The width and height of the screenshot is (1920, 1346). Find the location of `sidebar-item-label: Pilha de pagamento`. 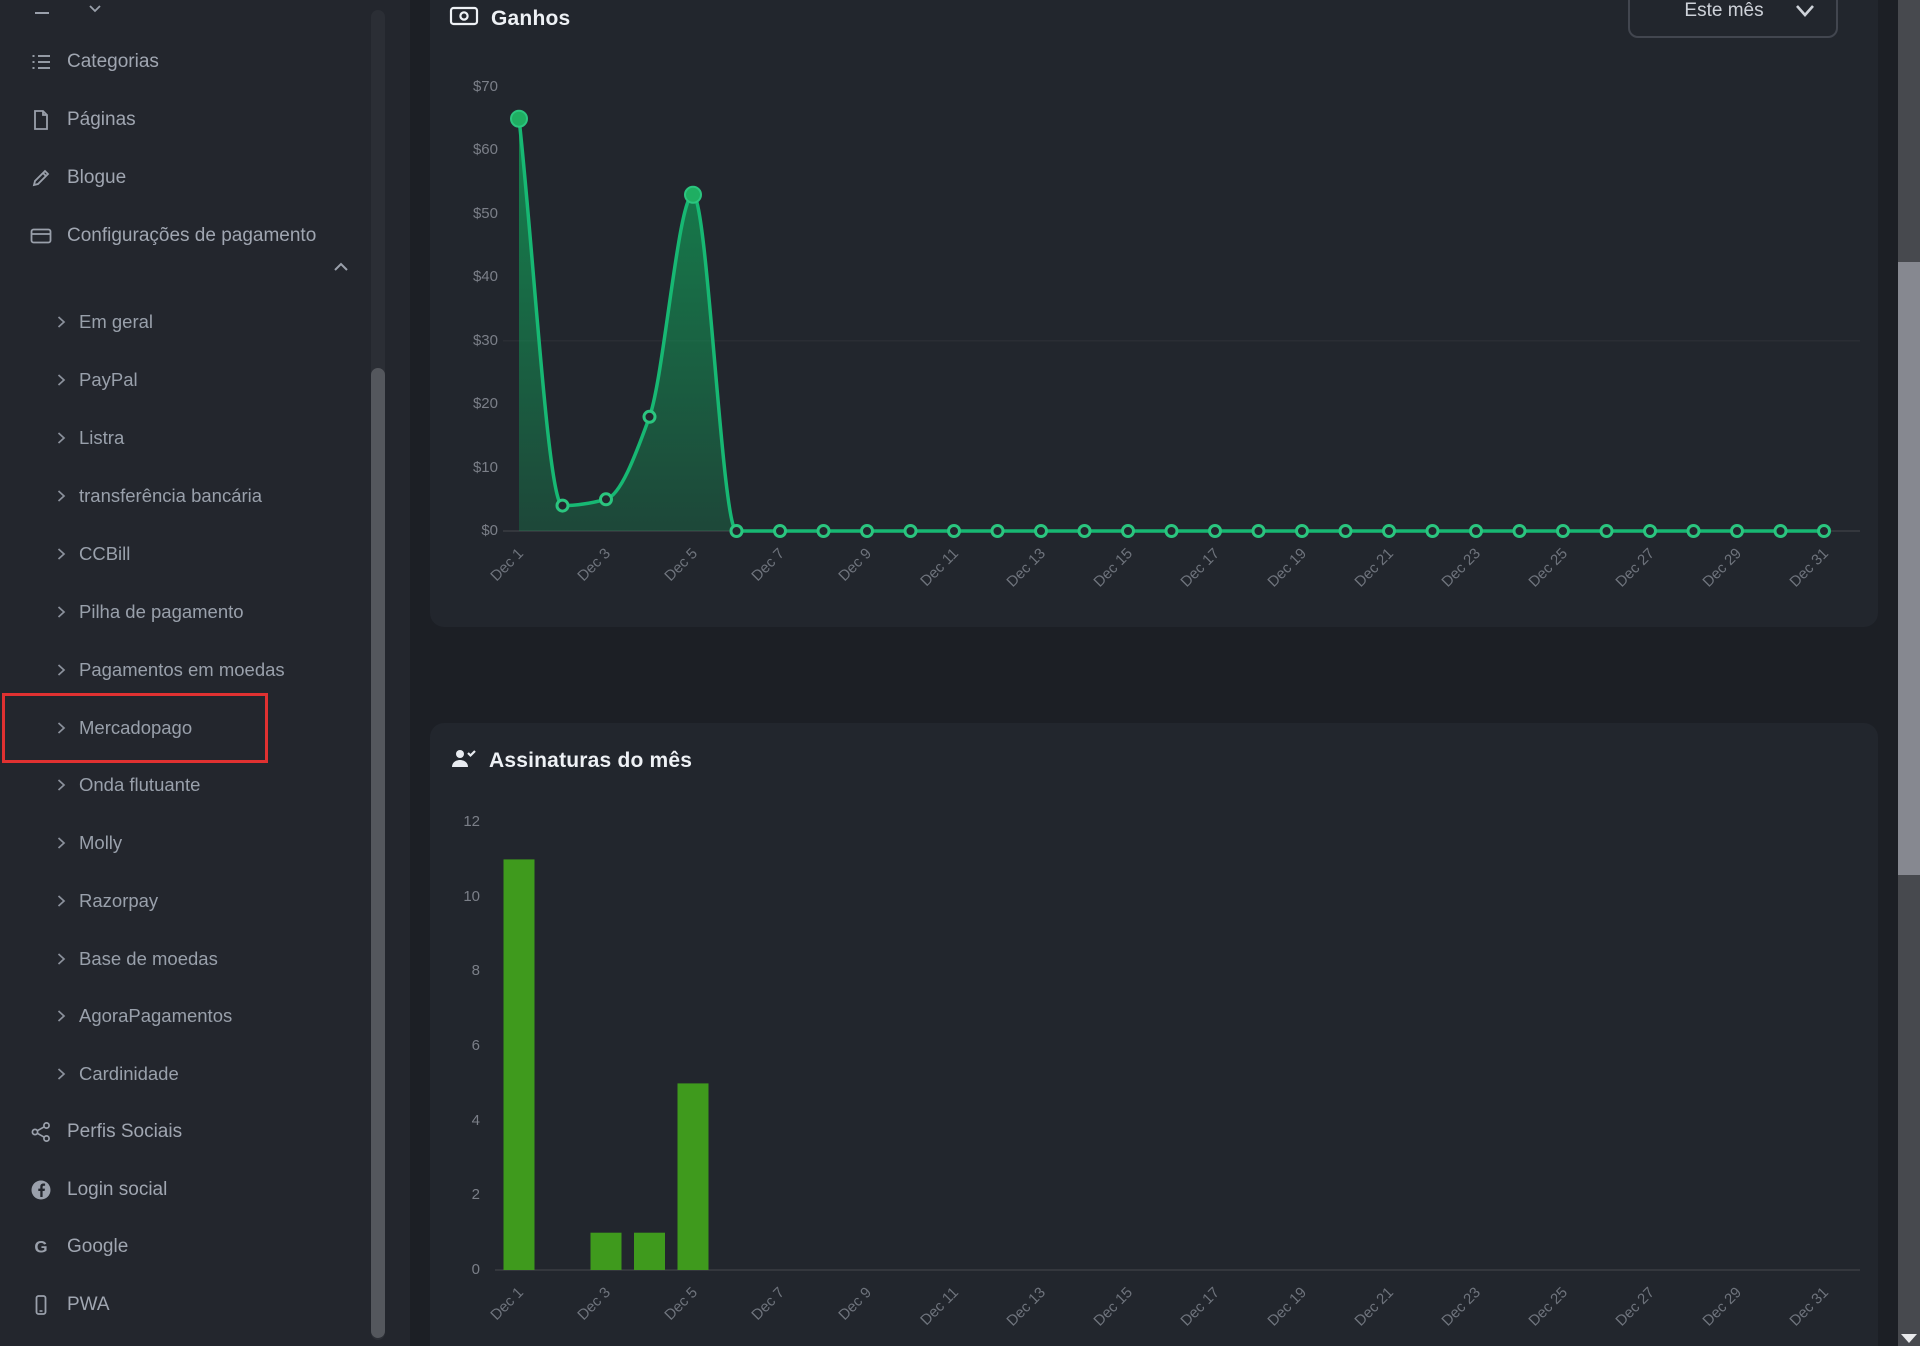

sidebar-item-label: Pilha de pagamento is located at coordinates (161, 611).